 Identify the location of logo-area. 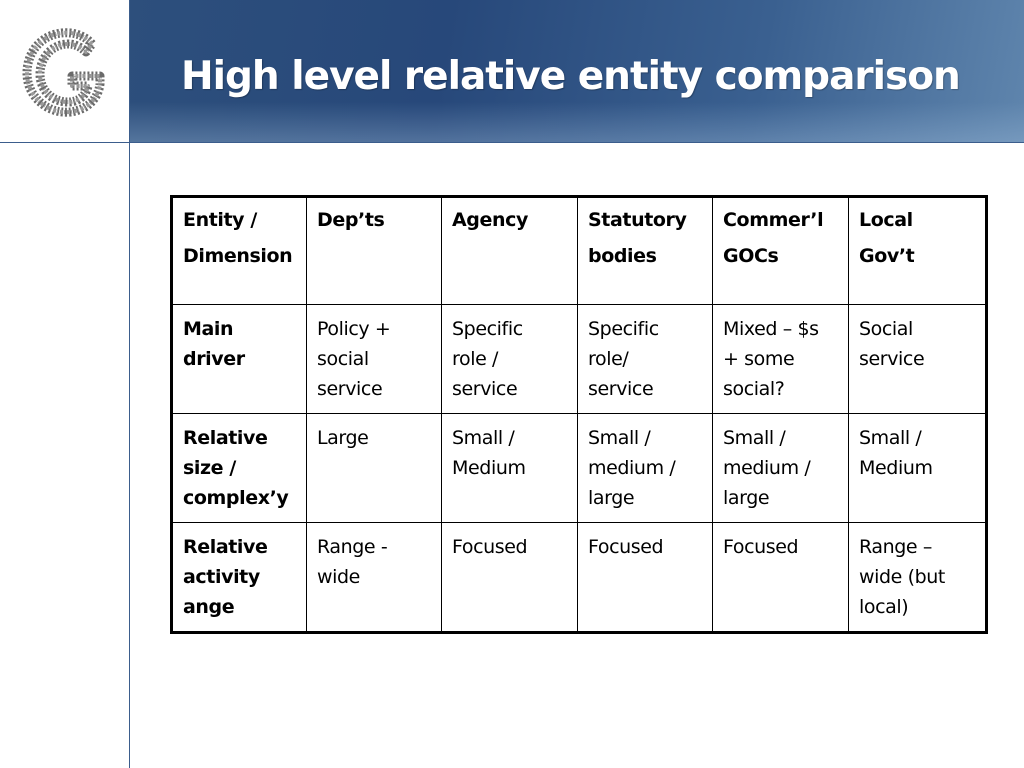
(64, 71).